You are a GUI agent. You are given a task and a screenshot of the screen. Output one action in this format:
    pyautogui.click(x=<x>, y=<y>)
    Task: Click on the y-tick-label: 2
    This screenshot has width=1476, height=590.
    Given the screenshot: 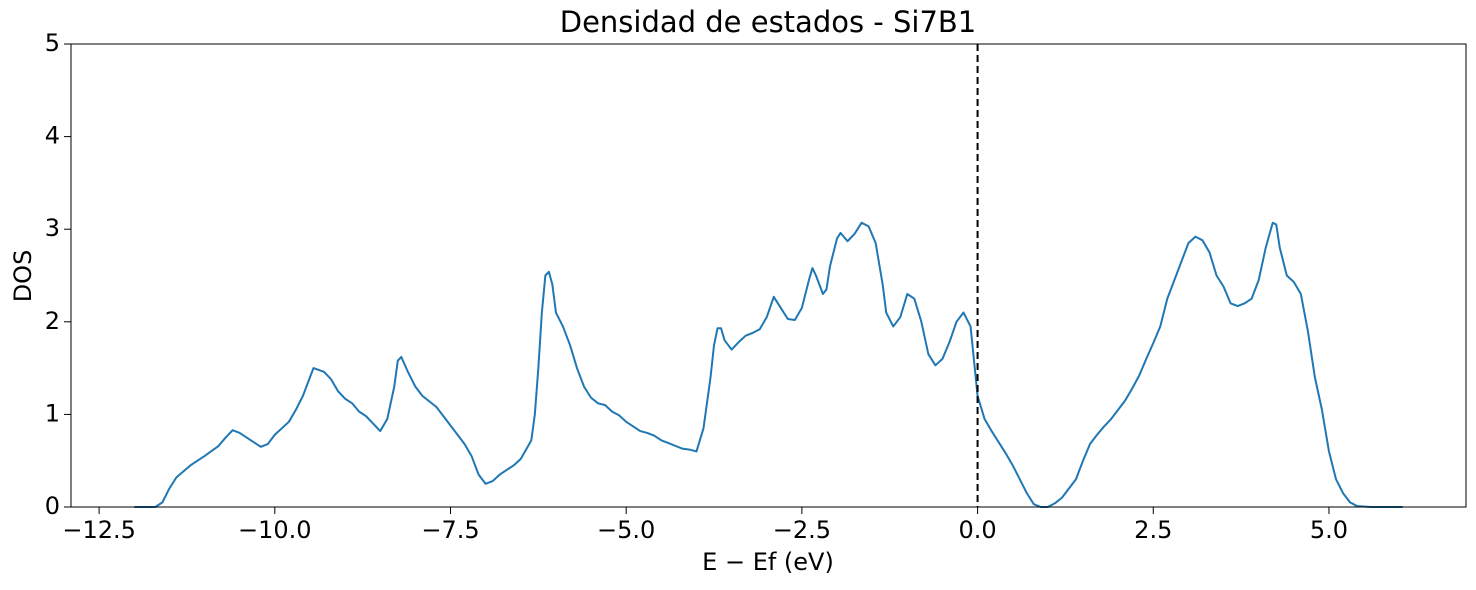 What is the action you would take?
    pyautogui.click(x=52, y=321)
    